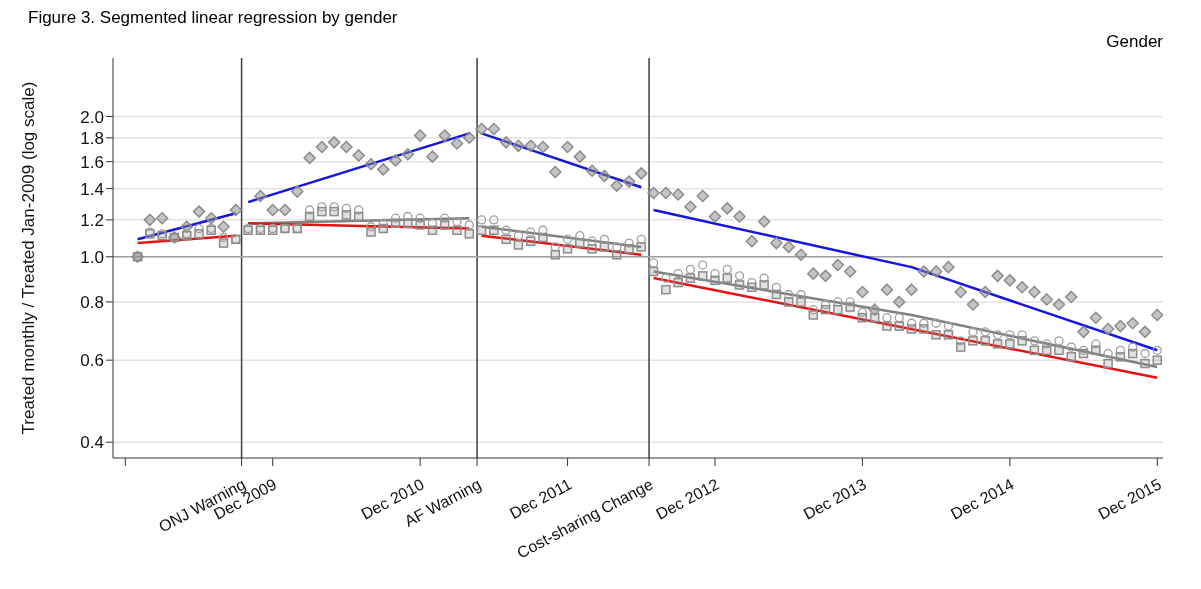 The image size is (1201, 589). I want to click on x-tick-label: Dec 2013, so click(835, 499).